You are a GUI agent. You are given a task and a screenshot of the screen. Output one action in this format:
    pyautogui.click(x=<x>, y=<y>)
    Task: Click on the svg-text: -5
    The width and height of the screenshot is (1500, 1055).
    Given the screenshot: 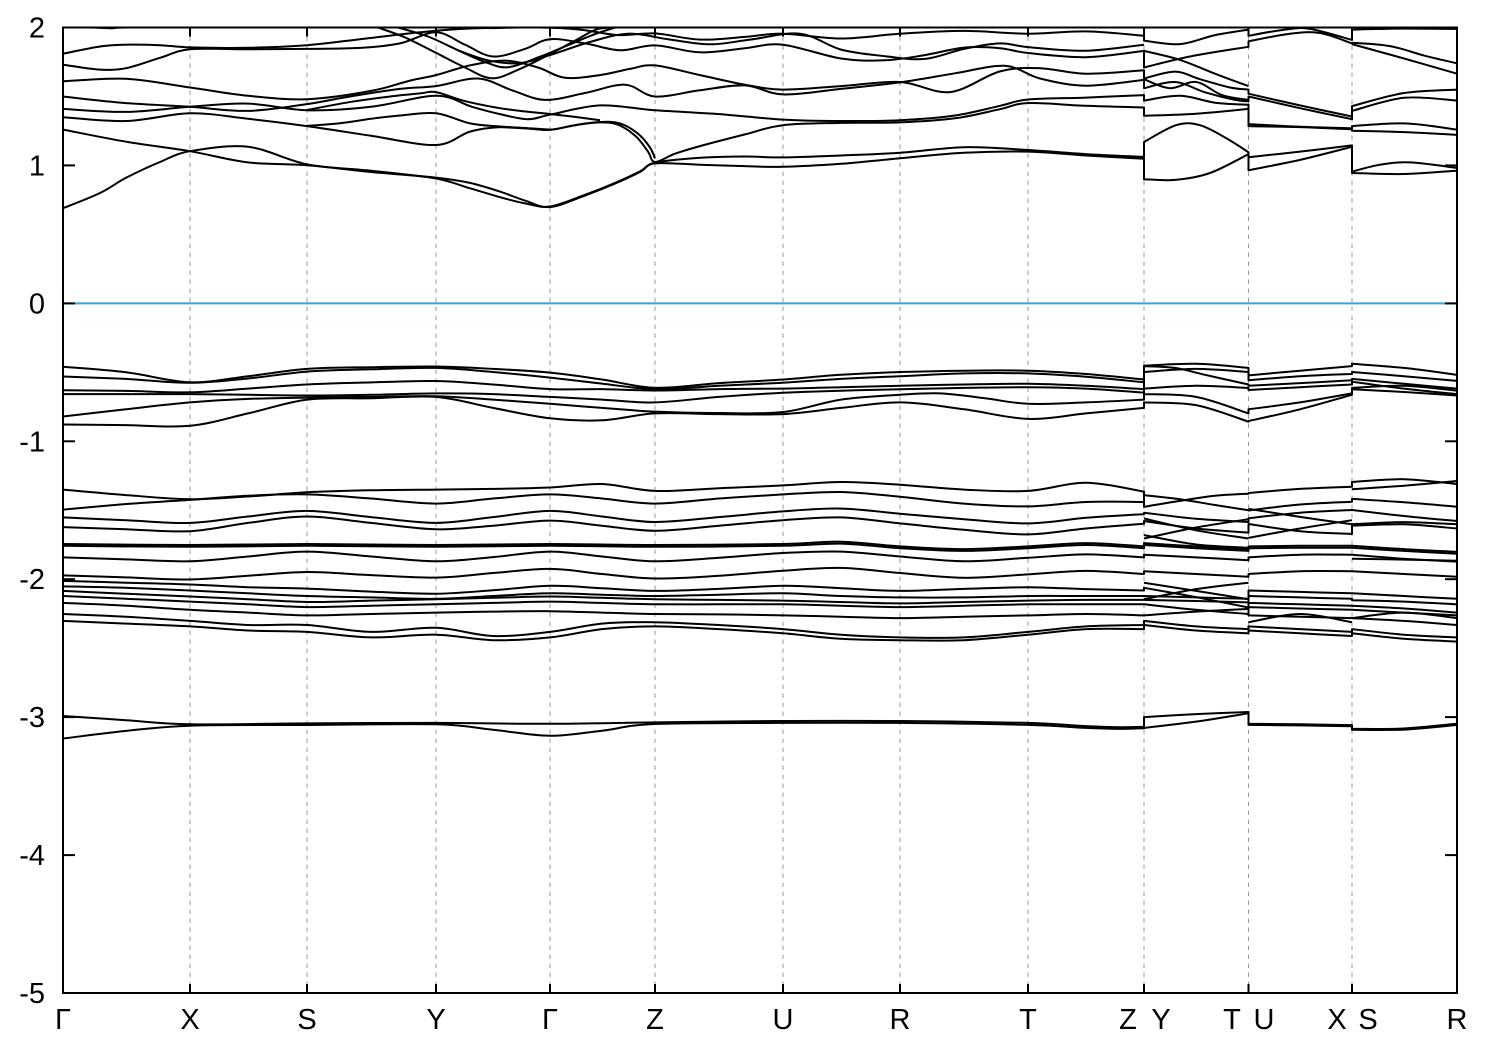 What is the action you would take?
    pyautogui.click(x=32, y=994)
    